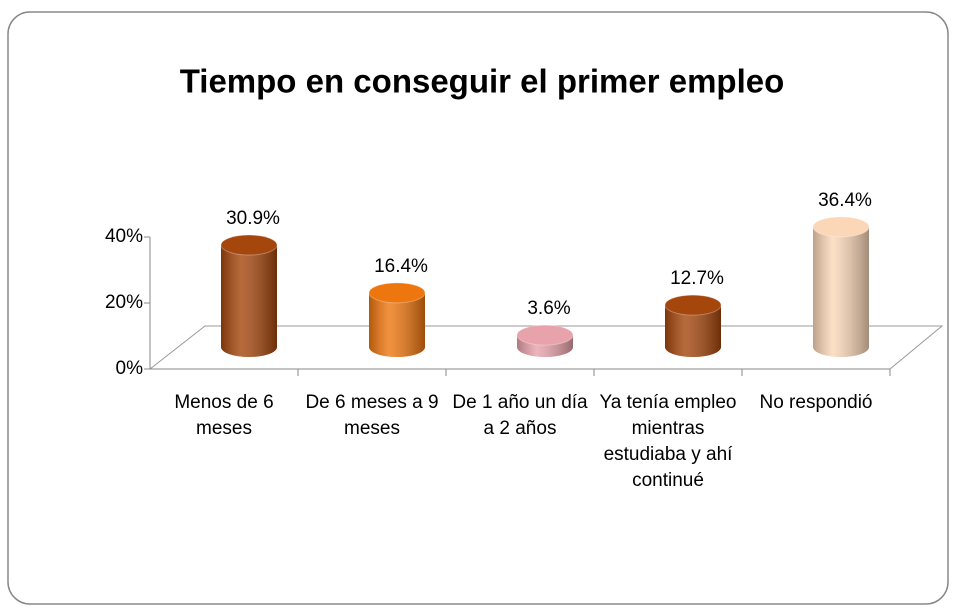  Describe the element at coordinates (253, 218) in the screenshot. I see `value-label: 30.9%` at that location.